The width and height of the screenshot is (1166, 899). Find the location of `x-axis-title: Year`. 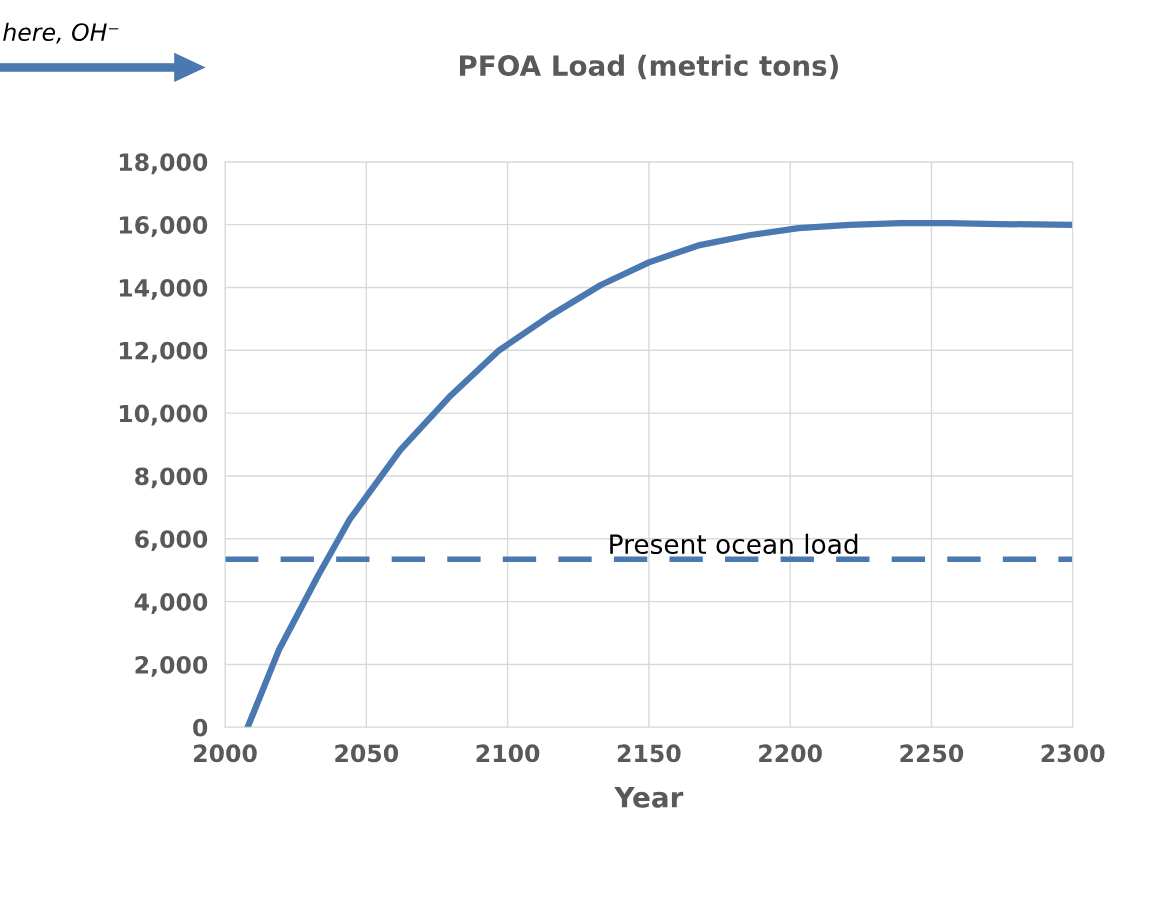

x-axis-title: Year is located at coordinates (649, 797).